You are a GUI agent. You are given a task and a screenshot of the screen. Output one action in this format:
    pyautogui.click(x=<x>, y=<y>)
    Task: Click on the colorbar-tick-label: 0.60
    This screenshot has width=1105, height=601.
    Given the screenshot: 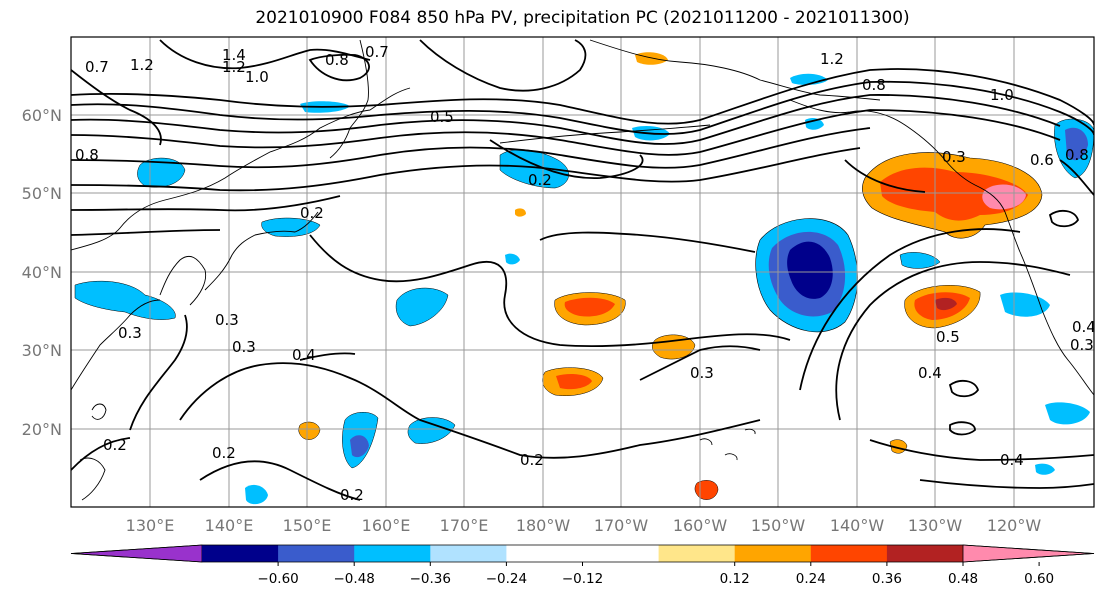 What is the action you would take?
    pyautogui.click(x=1039, y=579)
    